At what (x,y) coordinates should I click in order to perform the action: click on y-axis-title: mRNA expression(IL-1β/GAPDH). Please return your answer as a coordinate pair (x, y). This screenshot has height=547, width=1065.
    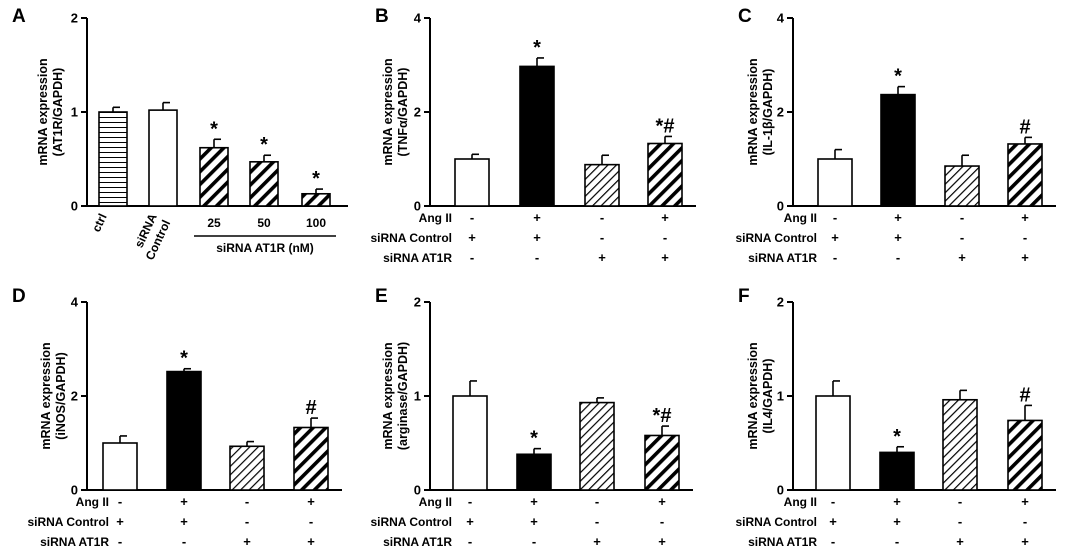
    Looking at the image, I should click on (760, 111).